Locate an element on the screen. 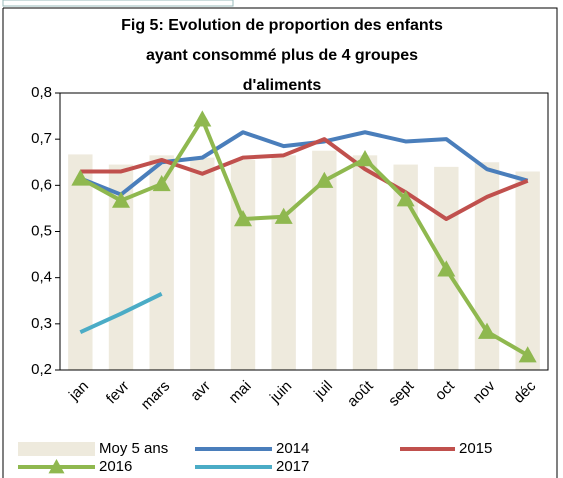  legend-label: 2015 is located at coordinates (475, 448).